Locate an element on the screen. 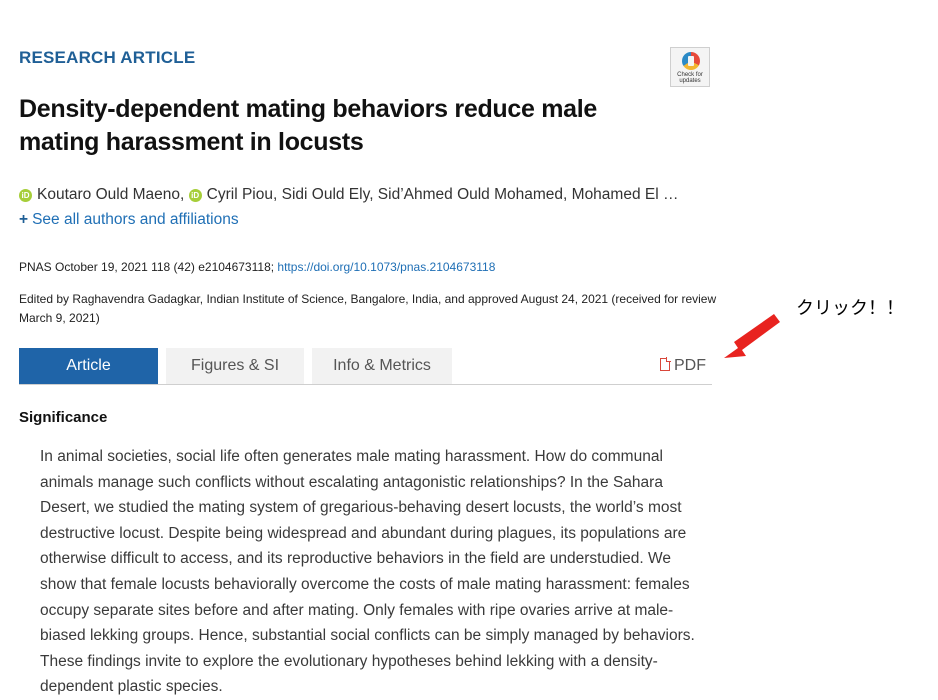 Image resolution: width=938 pixels, height=700 pixels. pdf-download-link: PDF is located at coordinates (683, 366).